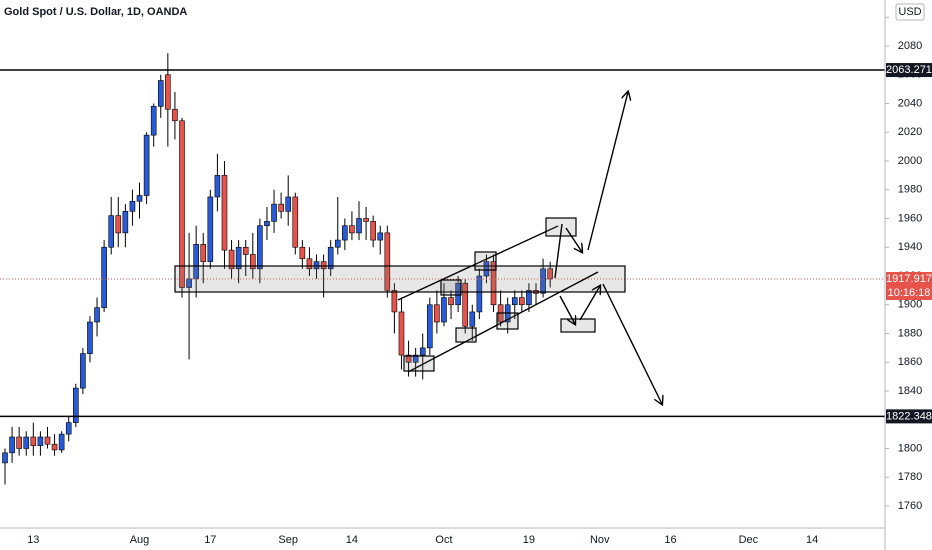  I want to click on y-tick-label: 1900, so click(910, 305).